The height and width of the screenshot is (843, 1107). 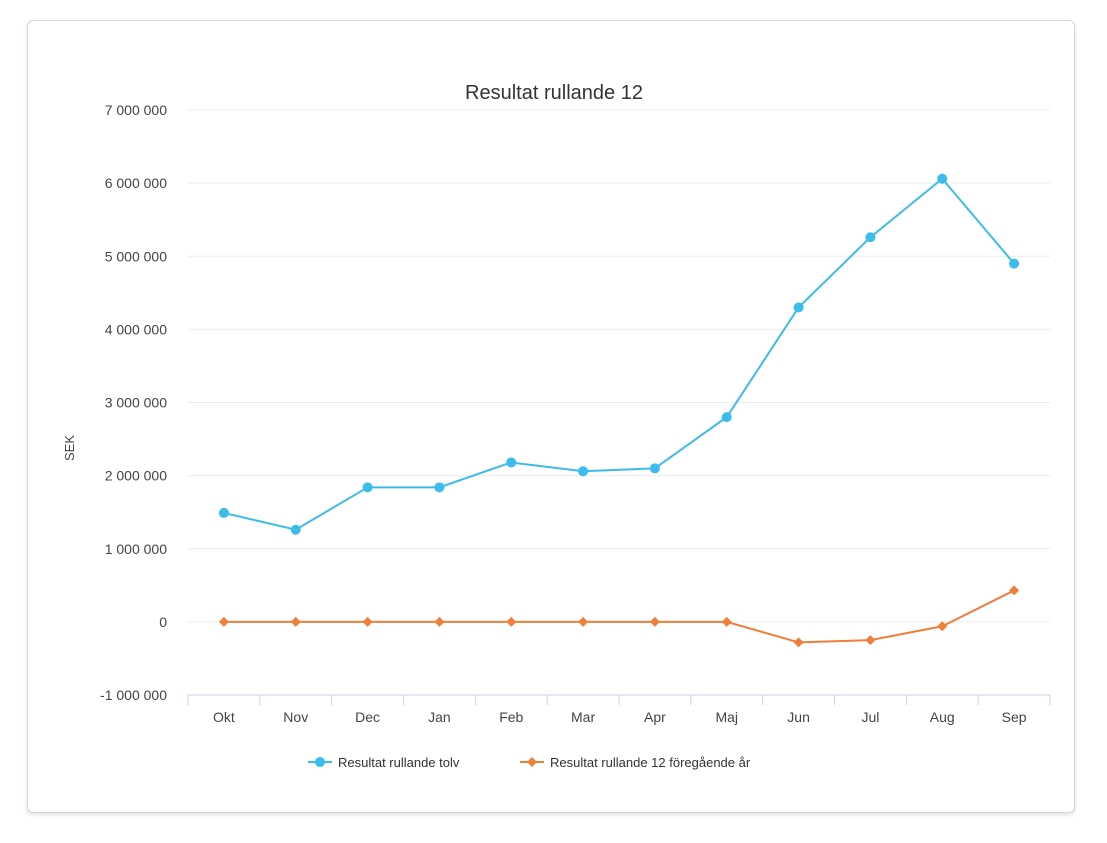 I want to click on y-tick-label: 7 000 000, so click(x=136, y=110).